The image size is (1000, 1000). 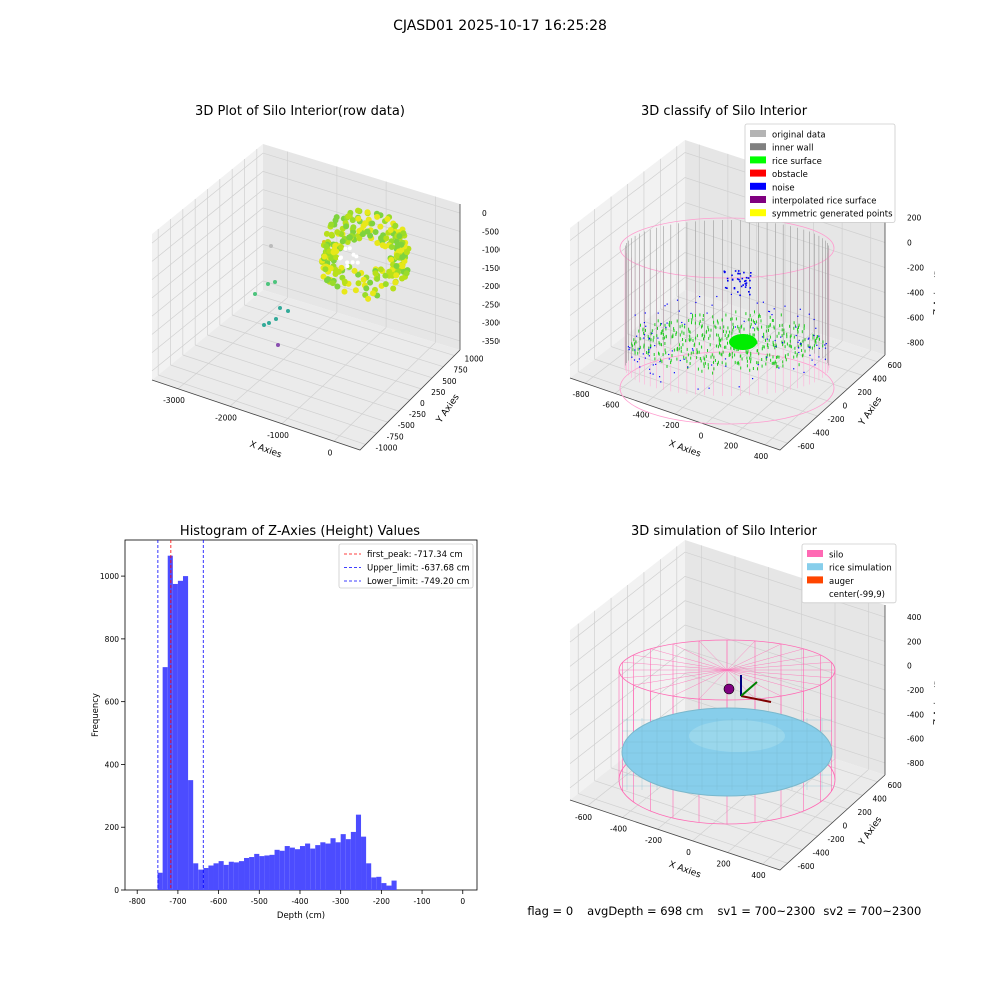 I want to click on hist-y-tick-label: 600, so click(x=112, y=702).